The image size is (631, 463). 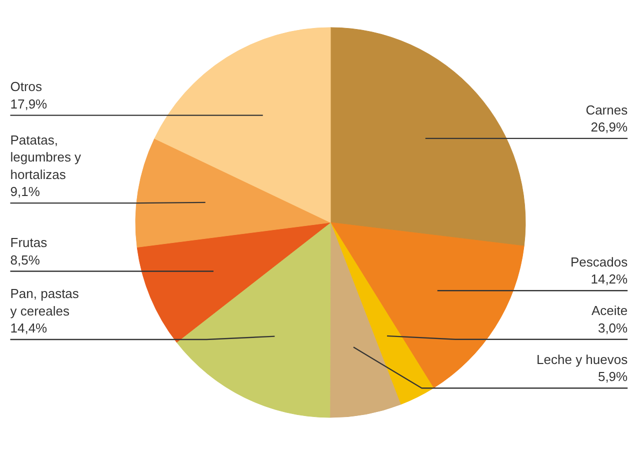 I want to click on data-label: 9,1%, so click(x=25, y=192).